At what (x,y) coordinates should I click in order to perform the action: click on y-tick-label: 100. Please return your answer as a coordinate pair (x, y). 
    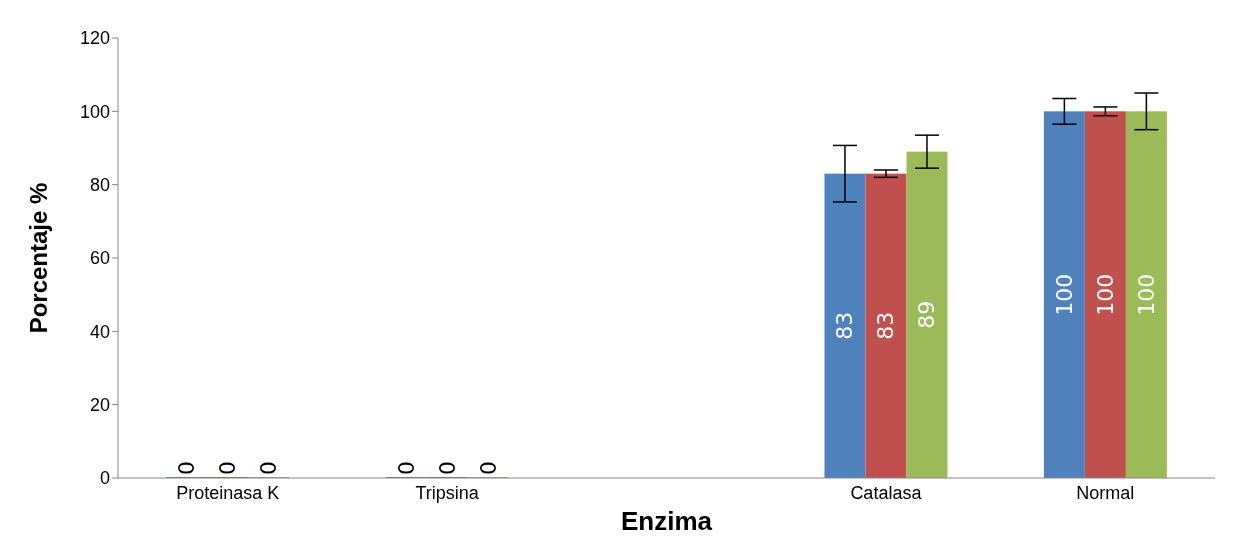
    Looking at the image, I should click on (94, 111).